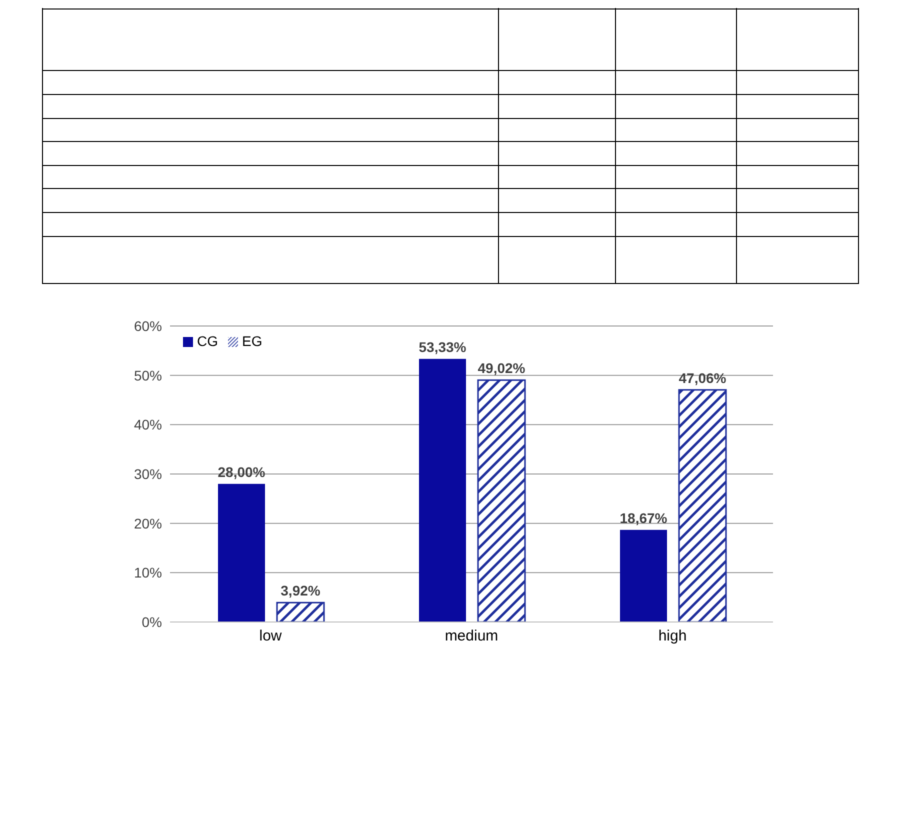 The image size is (901, 830). I want to click on y-tick-label: 10%, so click(148, 572).